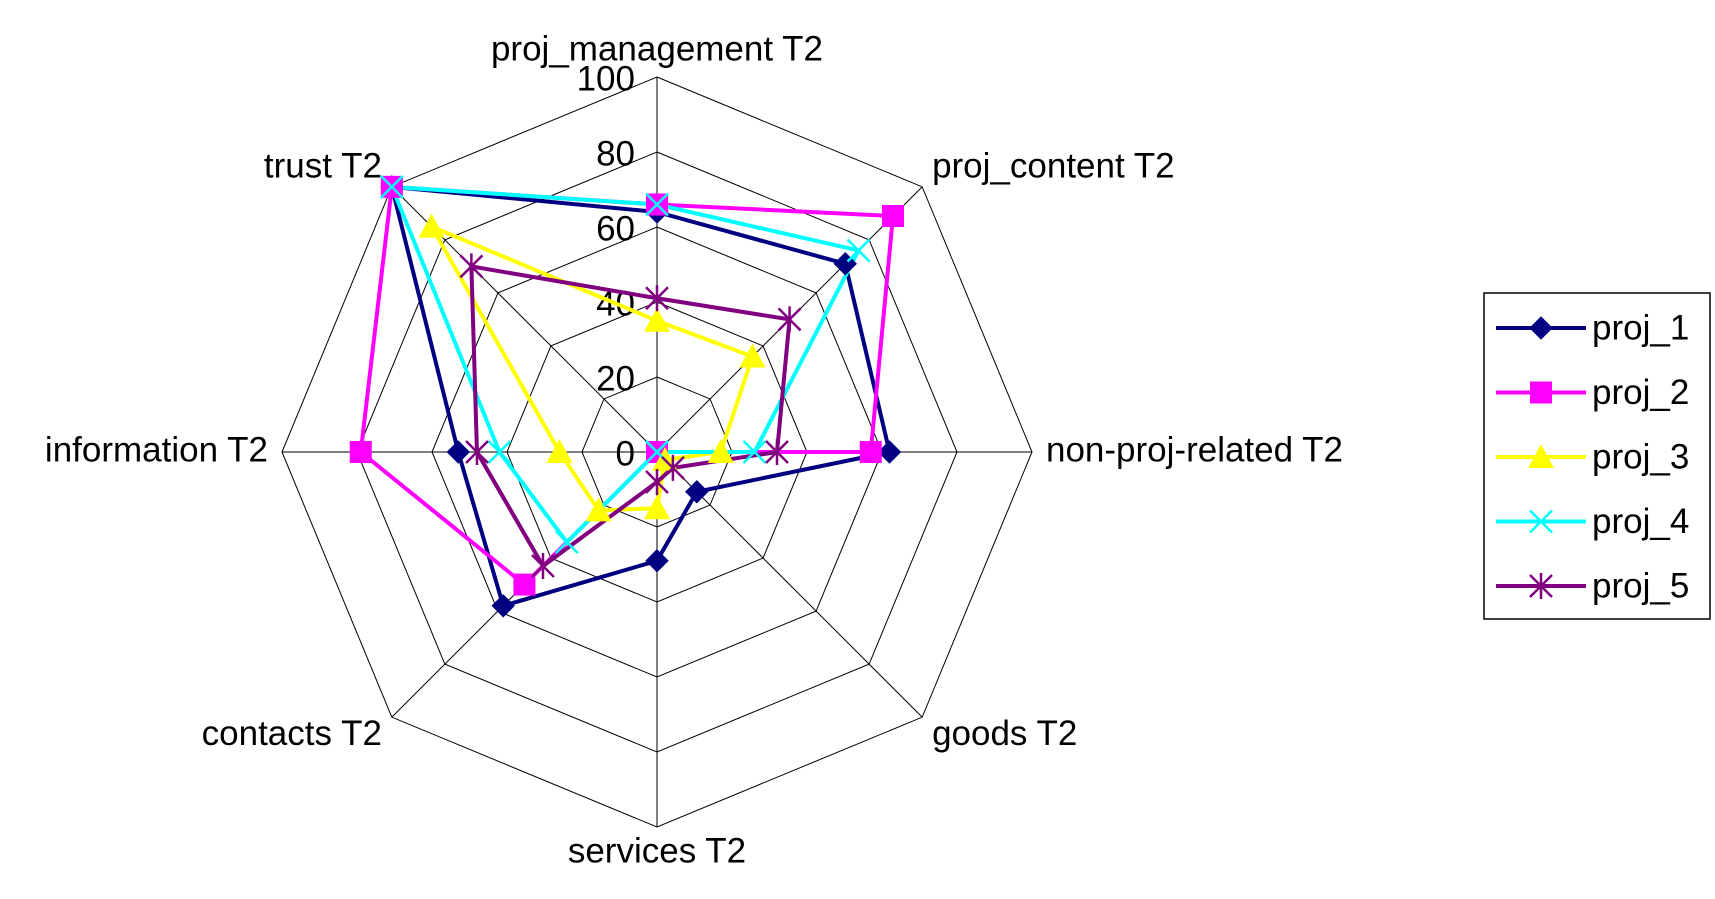 The height and width of the screenshot is (899, 1715). I want to click on legend-label: proj_4, so click(1640, 521).